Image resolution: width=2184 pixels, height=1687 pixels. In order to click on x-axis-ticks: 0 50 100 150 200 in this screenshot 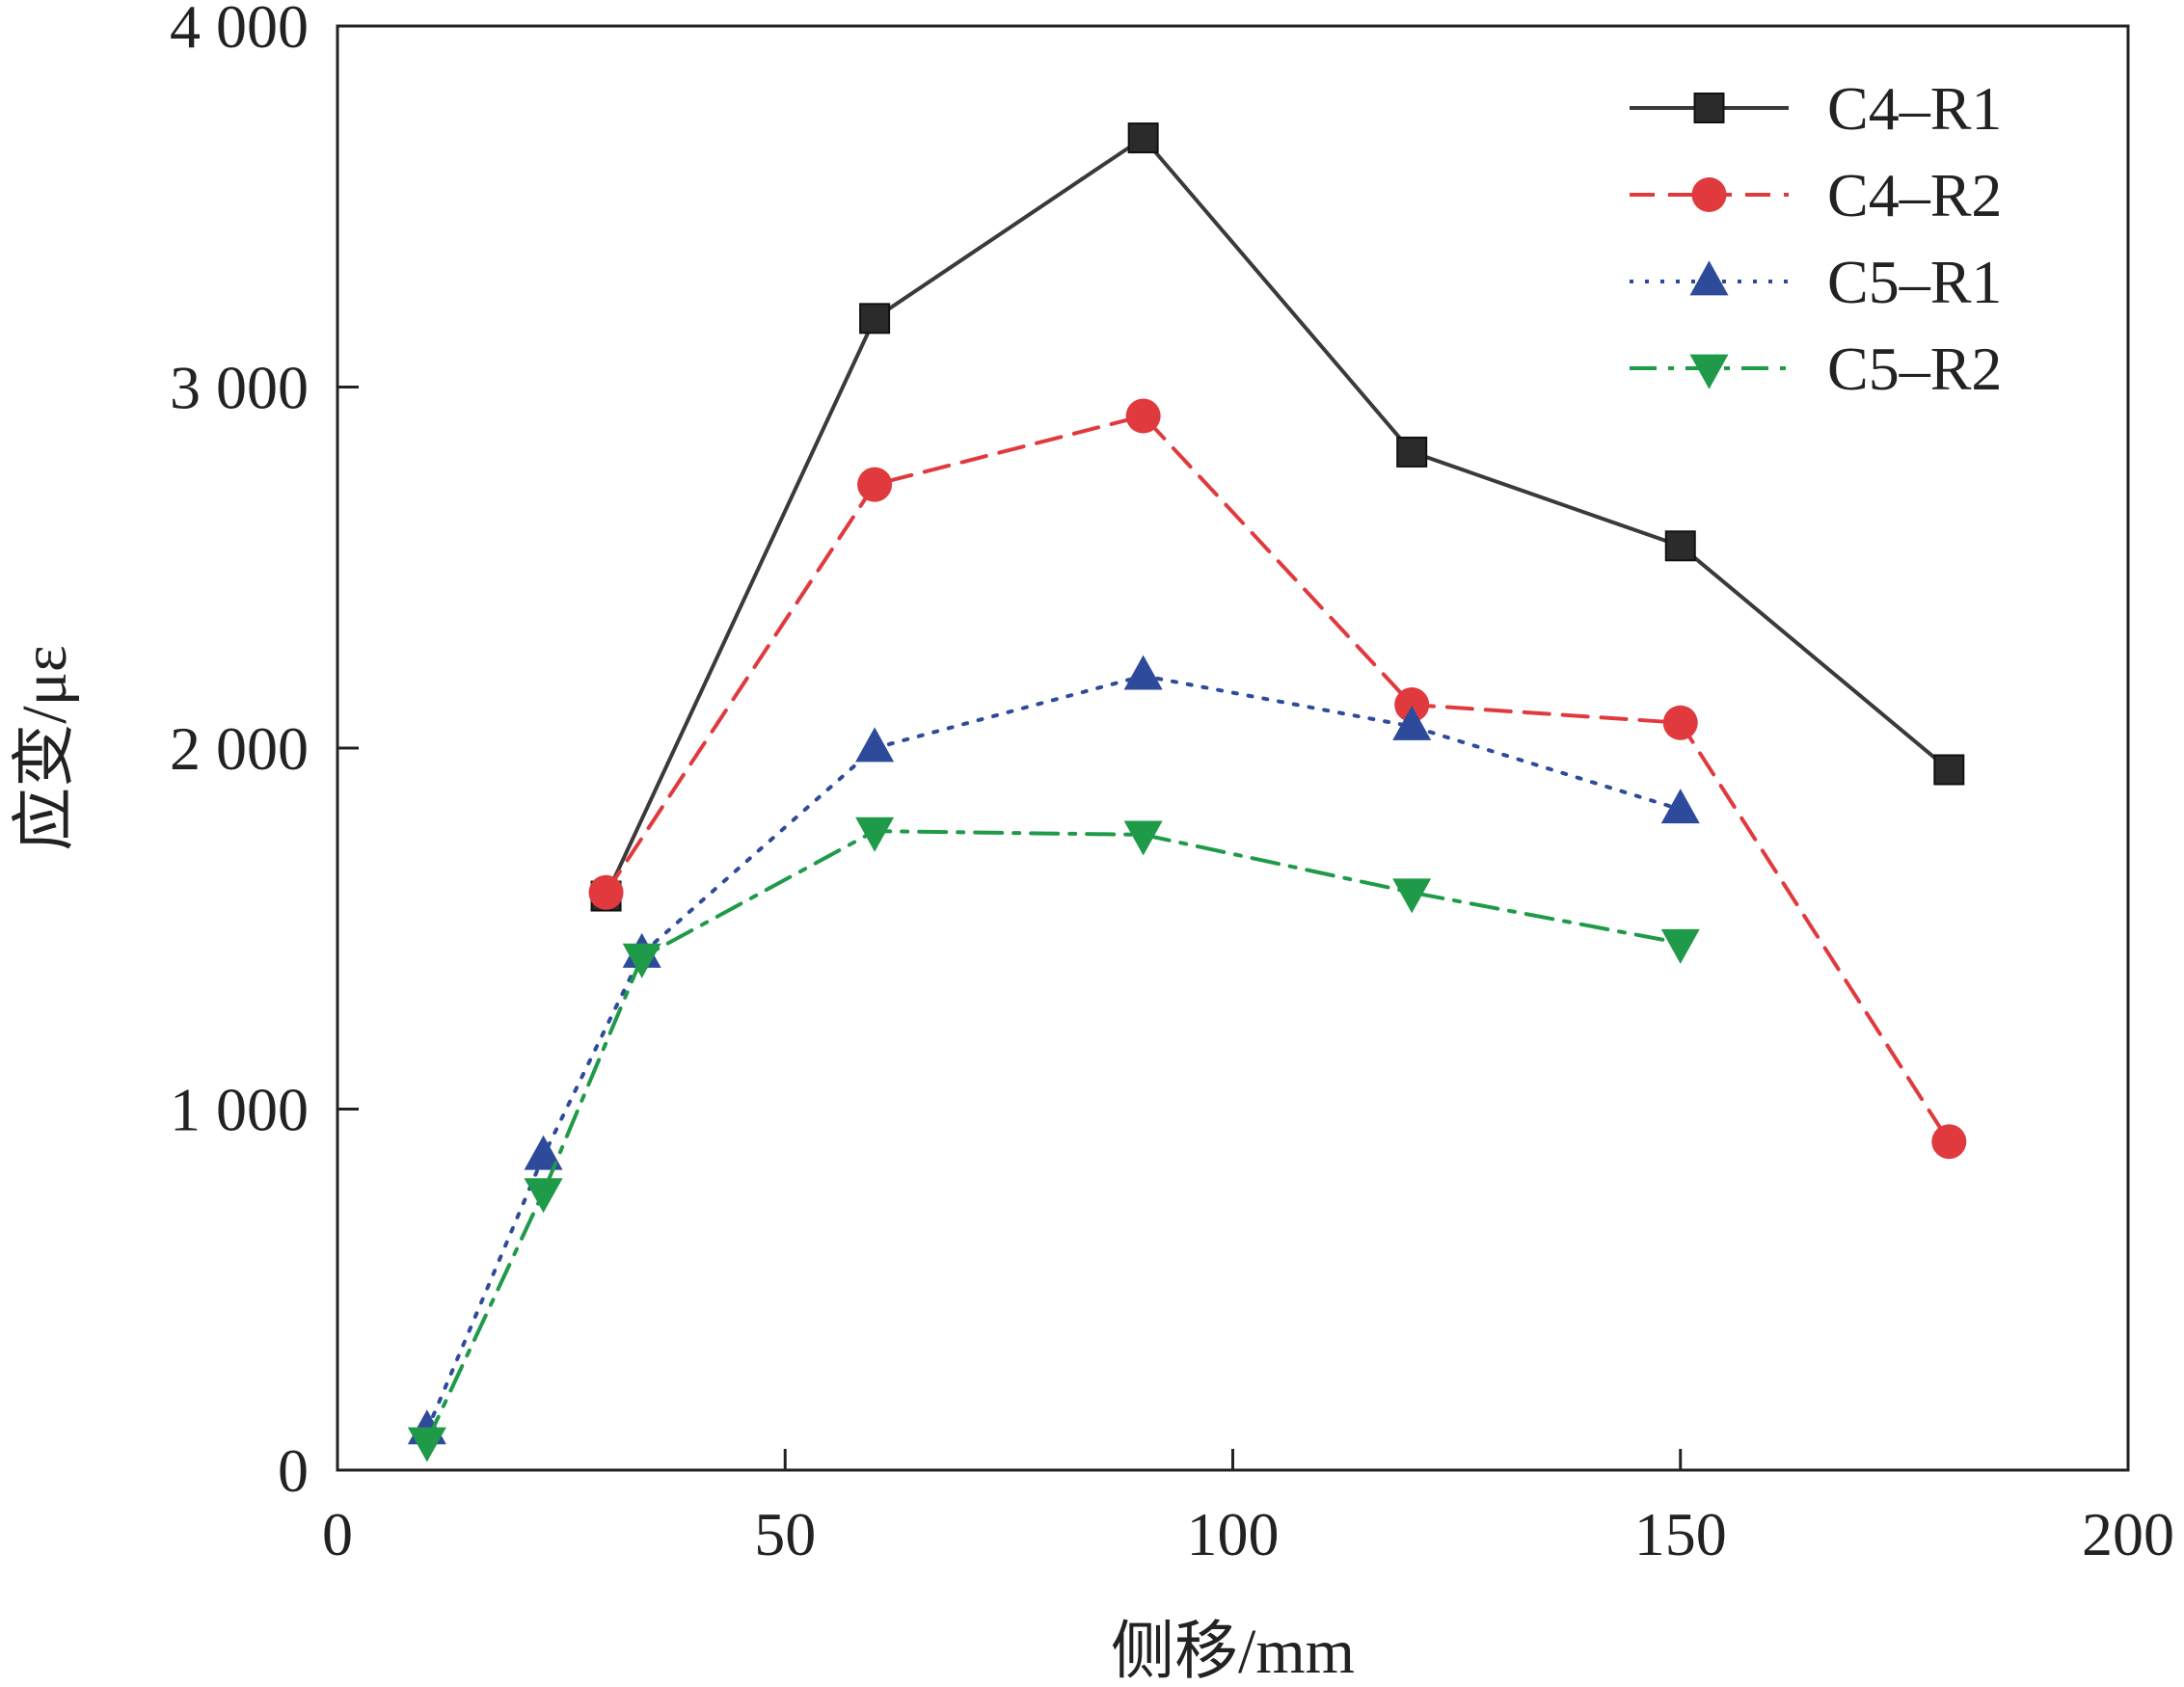, I will do `click(1248, 1508)`.